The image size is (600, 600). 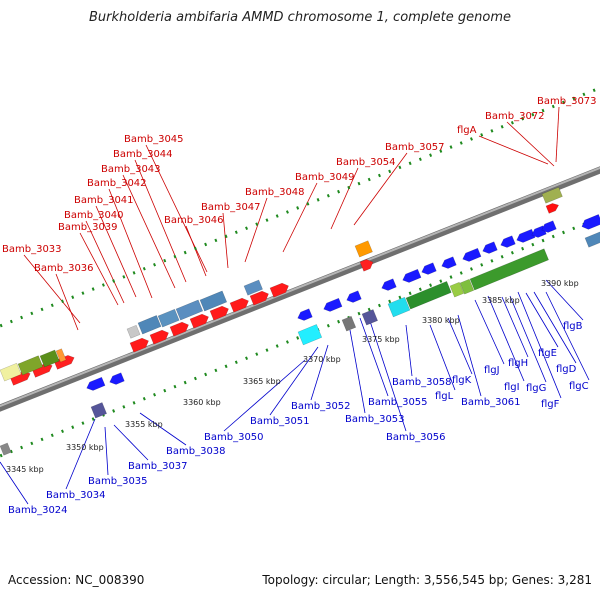 What do you see at coordinates (143, 154) in the screenshot?
I see `fwd-label-Bamb_3044: Bamb_3044` at bounding box center [143, 154].